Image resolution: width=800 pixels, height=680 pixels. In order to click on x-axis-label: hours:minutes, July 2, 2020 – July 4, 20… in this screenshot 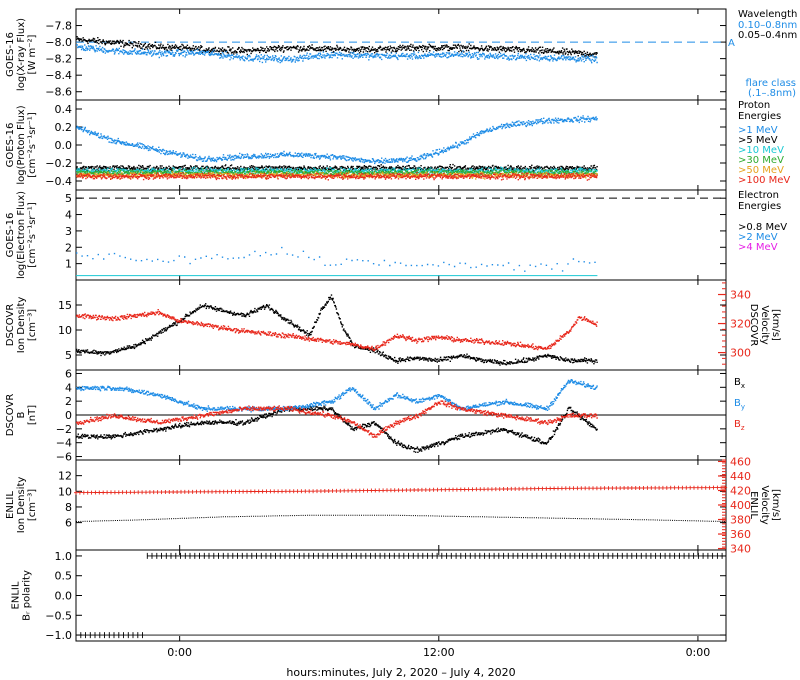, I will do `click(400, 672)`.